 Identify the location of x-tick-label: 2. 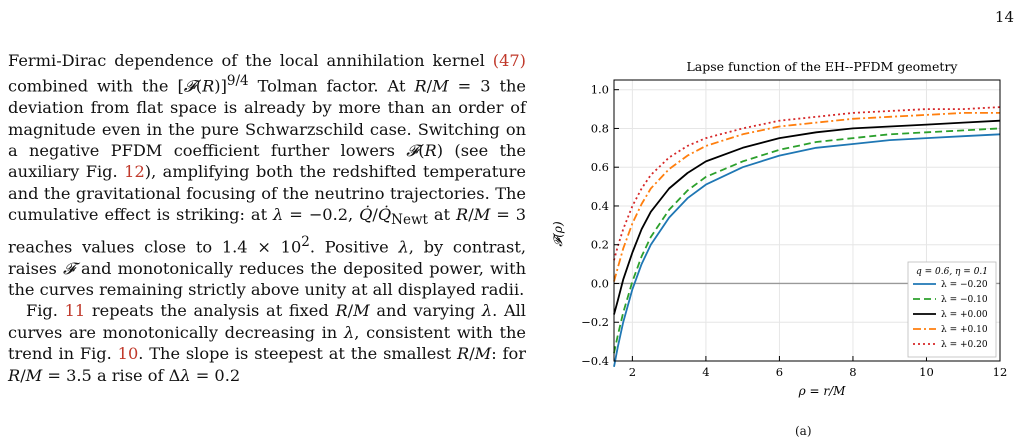
(632, 372).